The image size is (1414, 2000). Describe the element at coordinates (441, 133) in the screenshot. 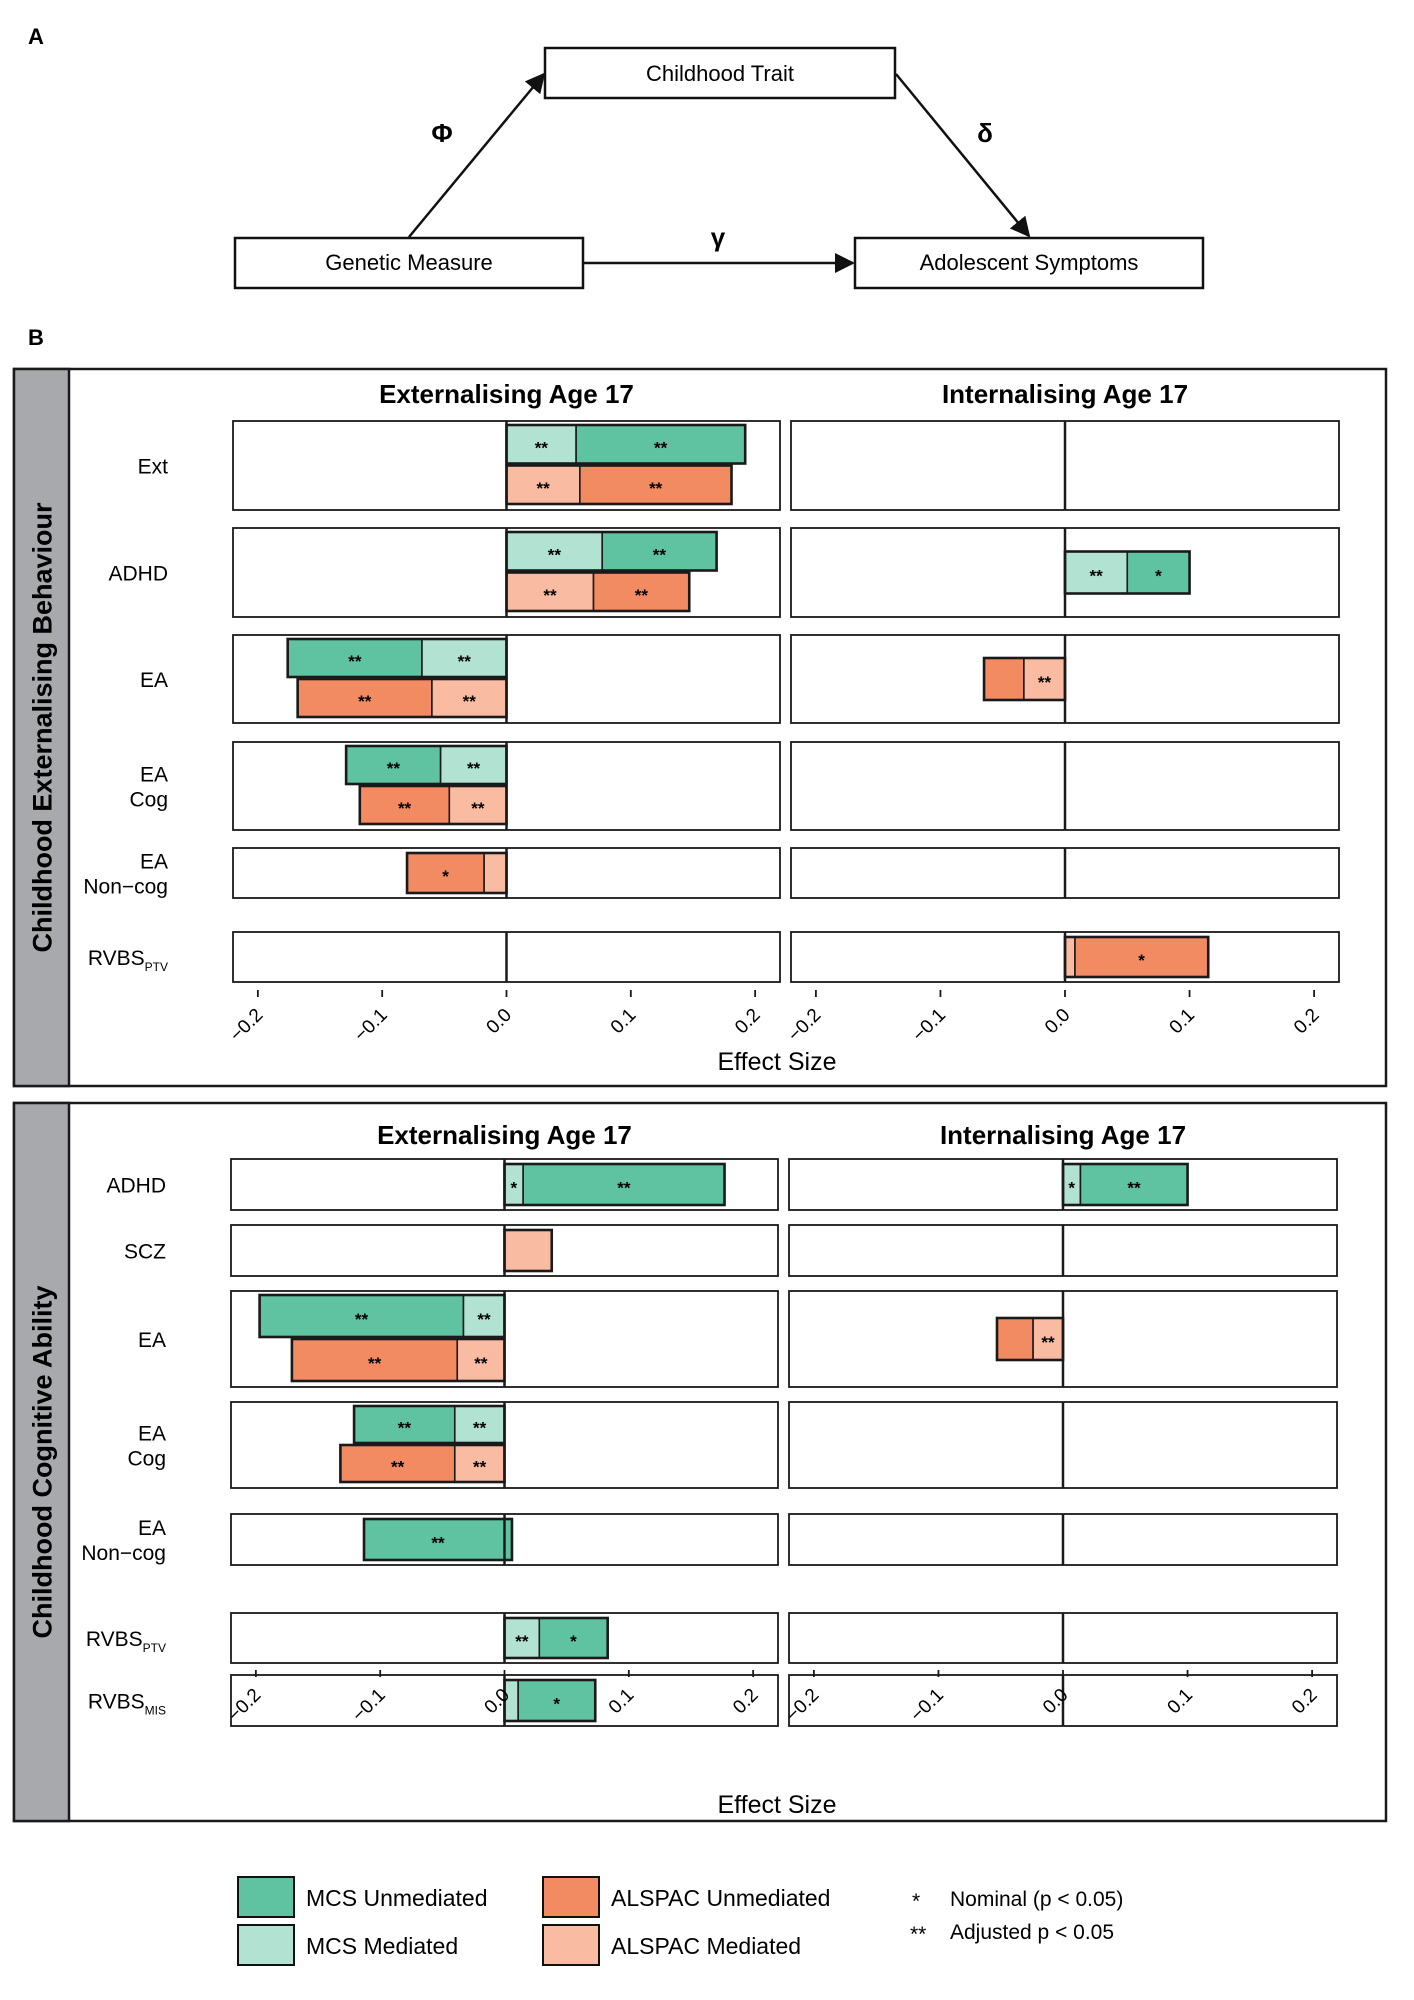

I see `phi-label: Φ` at that location.